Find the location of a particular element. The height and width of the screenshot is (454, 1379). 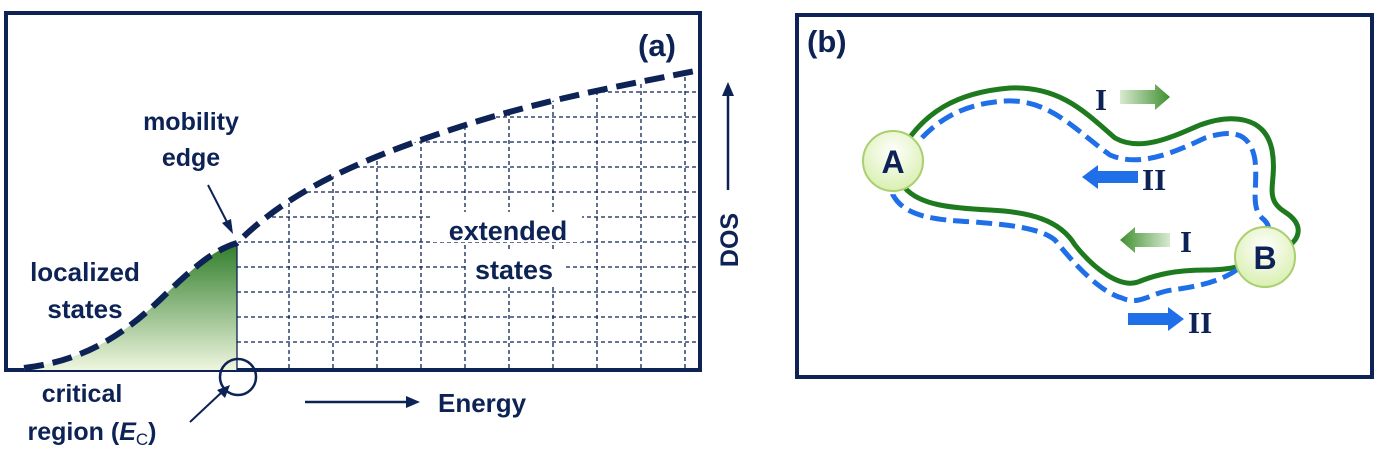

node-a-label: A is located at coordinates (892, 162).